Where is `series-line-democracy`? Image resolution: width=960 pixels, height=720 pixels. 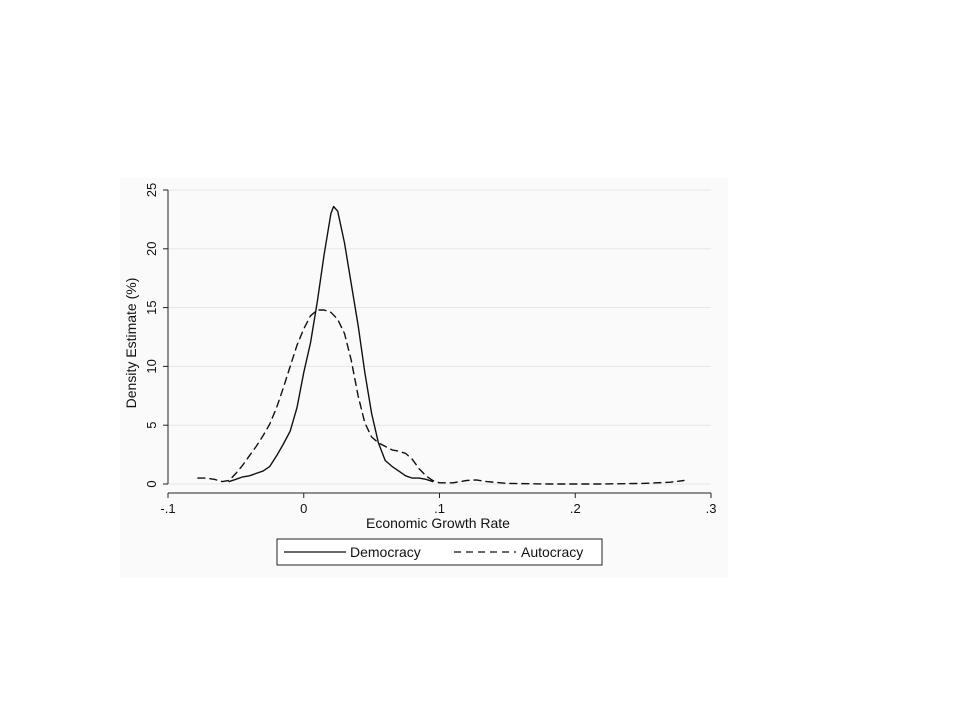 series-line-democracy is located at coordinates (331, 344).